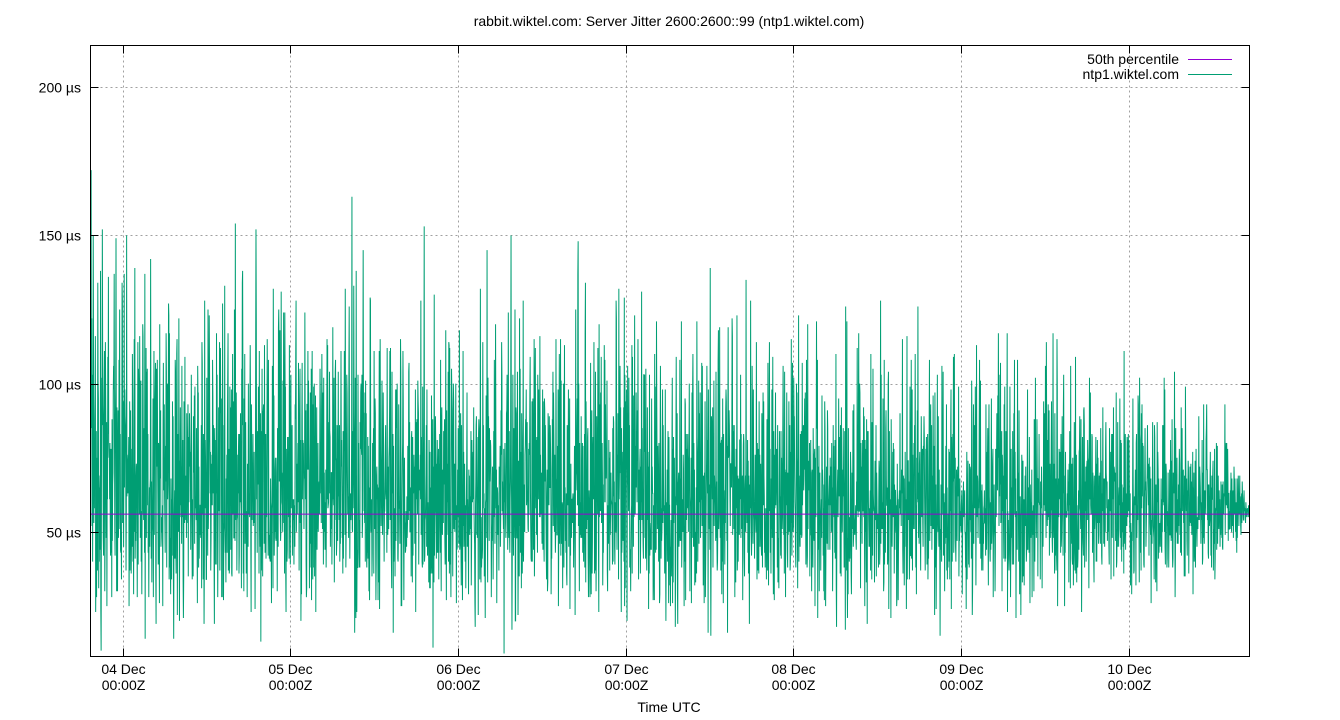 The image size is (1340, 720). What do you see at coordinates (290, 669) in the screenshot?
I see `x-tick-label: 05 Dec` at bounding box center [290, 669].